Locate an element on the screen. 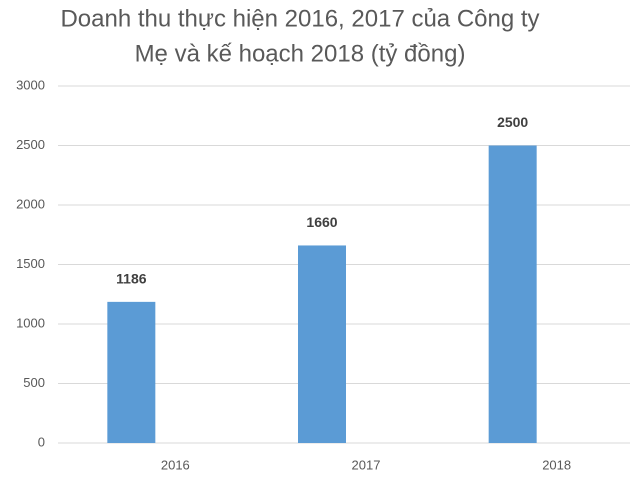 This screenshot has width=640, height=488. y-tick-label: 1000 is located at coordinates (30, 322).